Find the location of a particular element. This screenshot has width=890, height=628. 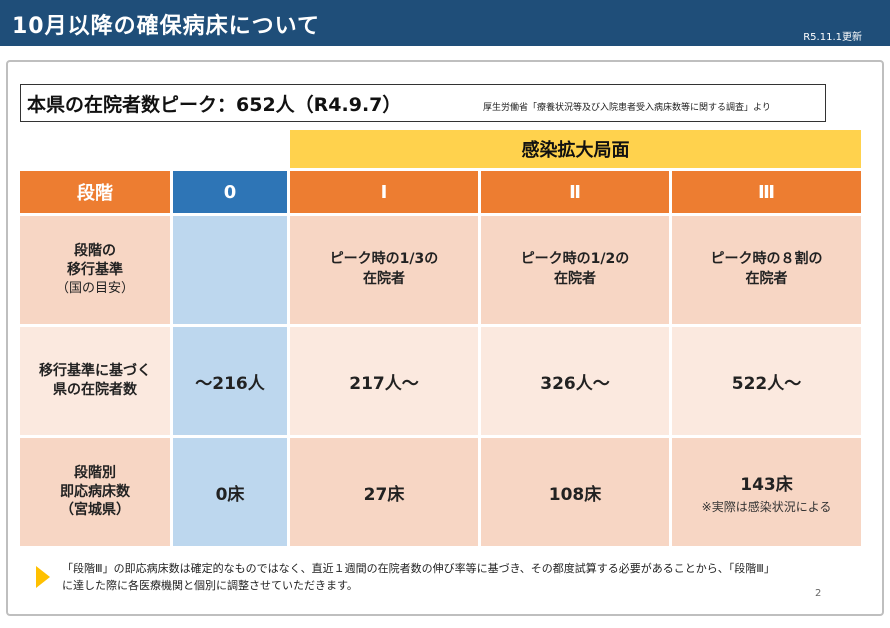

row-label-line: 移行基準に基づく is located at coordinates (95, 371).